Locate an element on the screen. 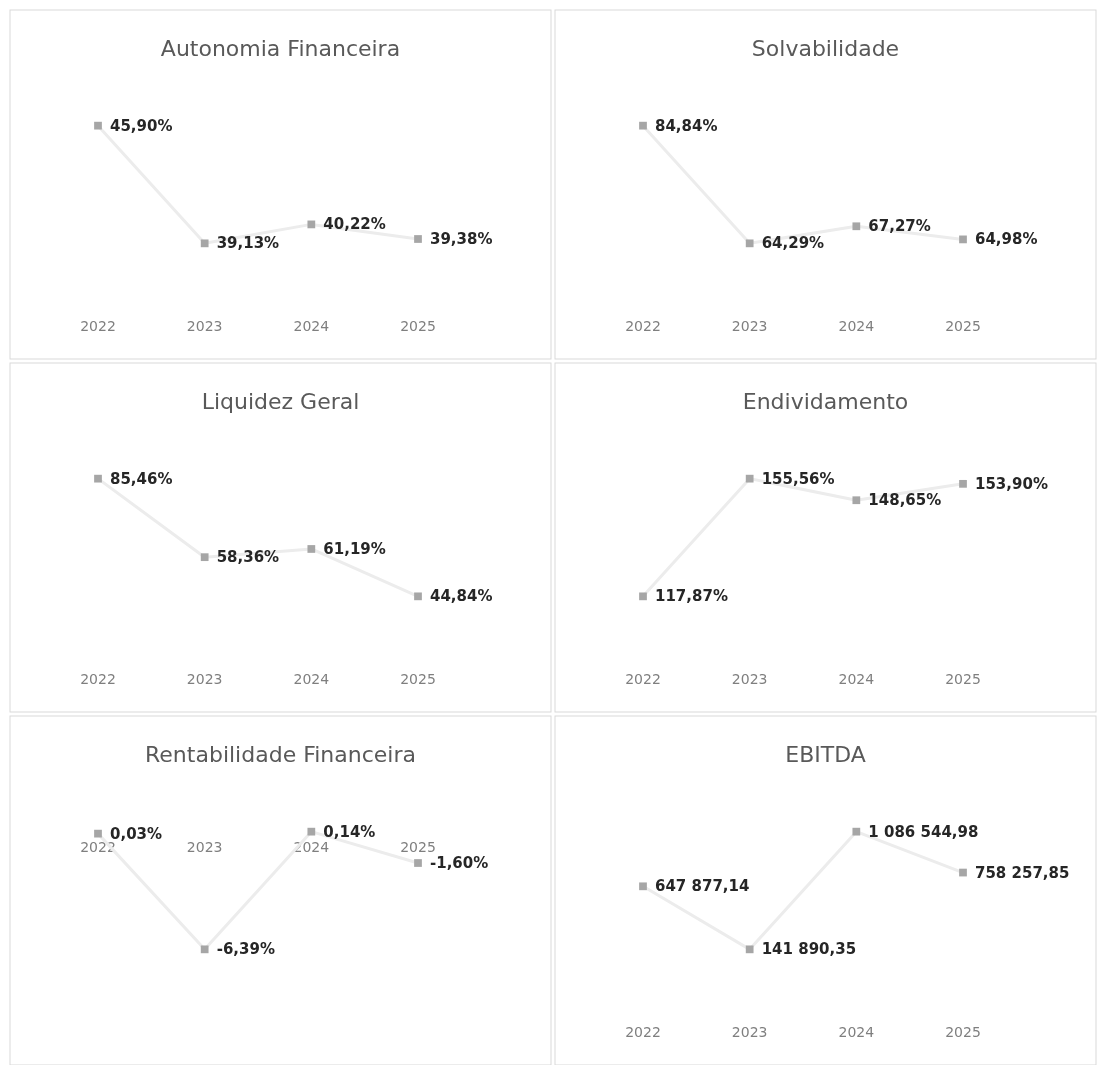  chart-title: Autonomia Financeira is located at coordinates (280, 48).